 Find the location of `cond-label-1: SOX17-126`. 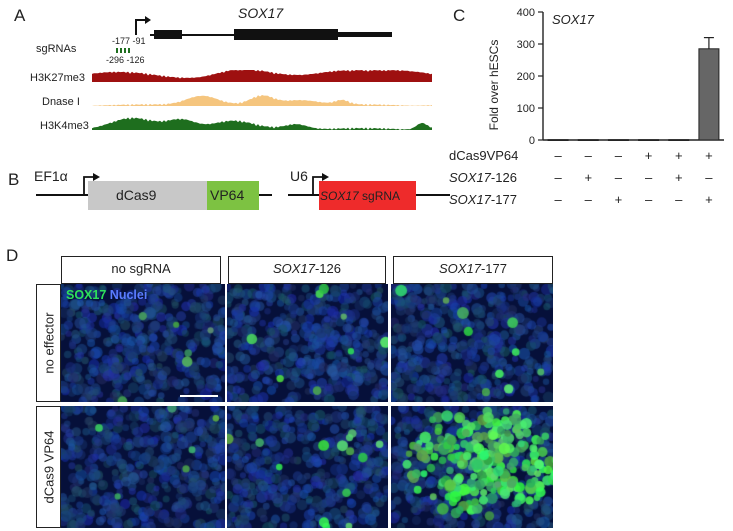

cond-label-1: SOX17-126 is located at coordinates (483, 177).